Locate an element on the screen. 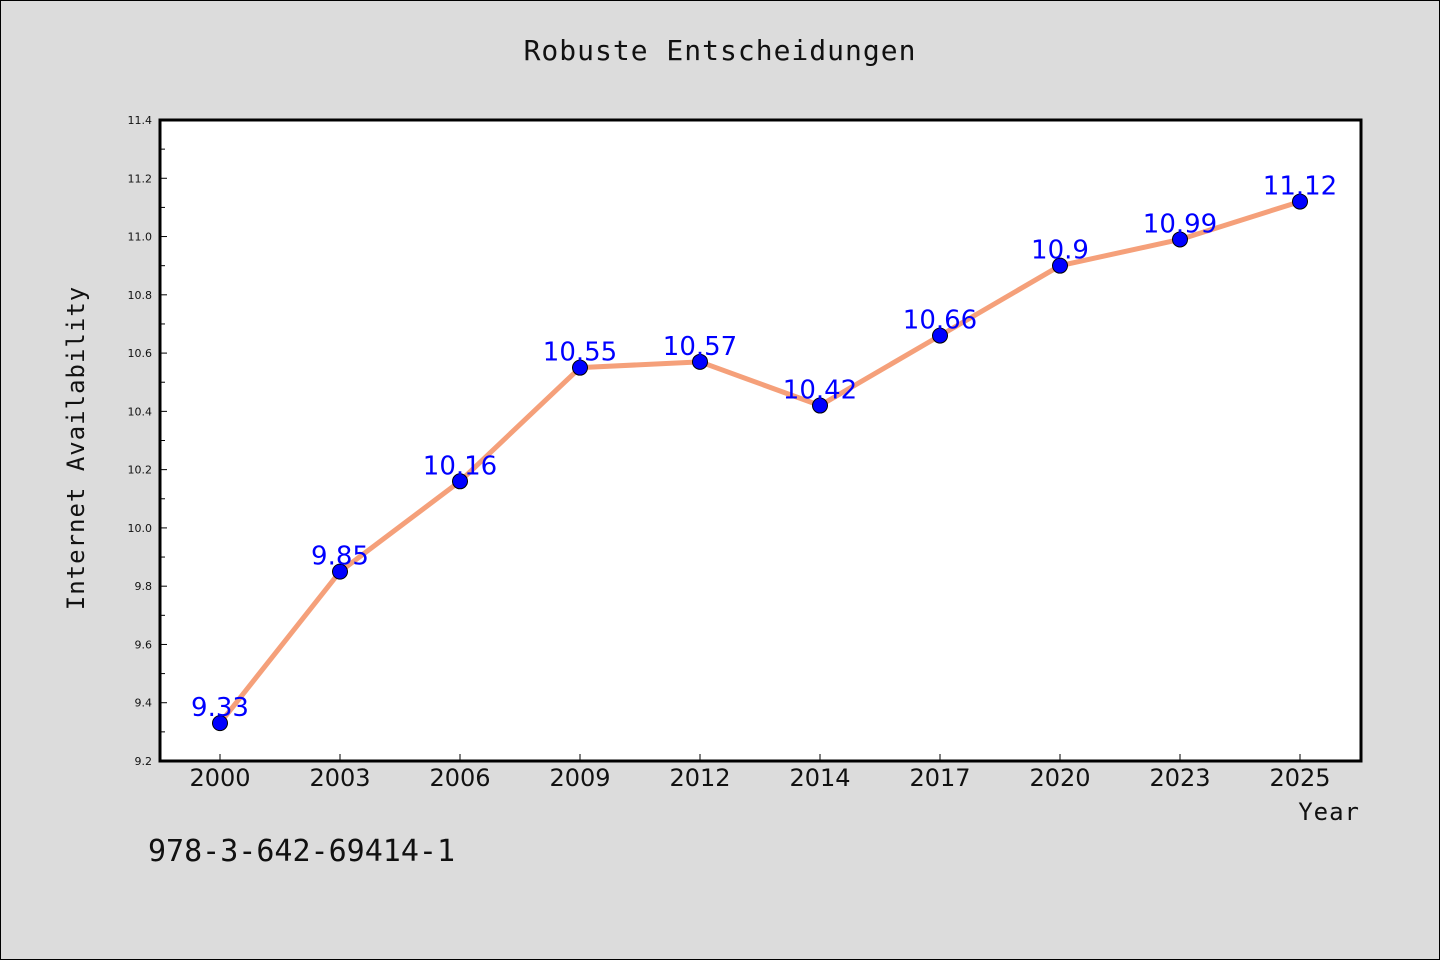 This screenshot has width=1440, height=960. x-axis-ticks: 2000 2003 2006 2009 2012 2014 2017 2020 2023 2025 is located at coordinates (760, 773).